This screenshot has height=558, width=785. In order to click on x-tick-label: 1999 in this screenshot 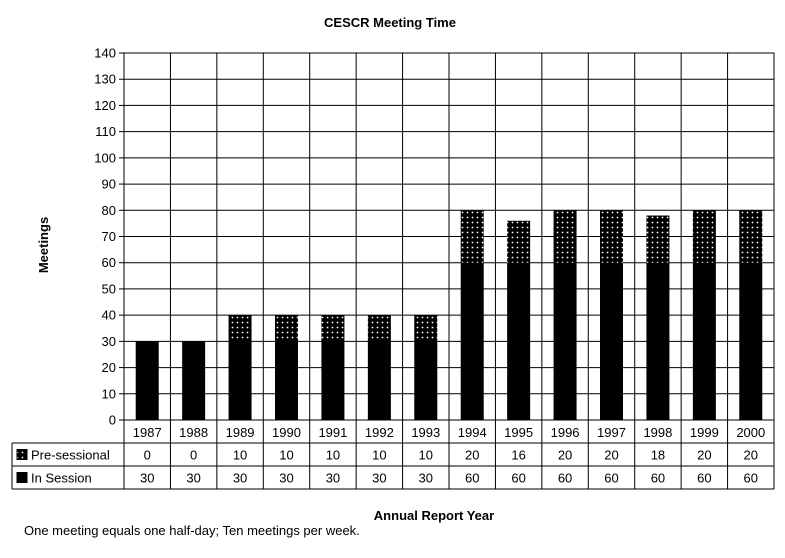, I will do `click(704, 432)`.